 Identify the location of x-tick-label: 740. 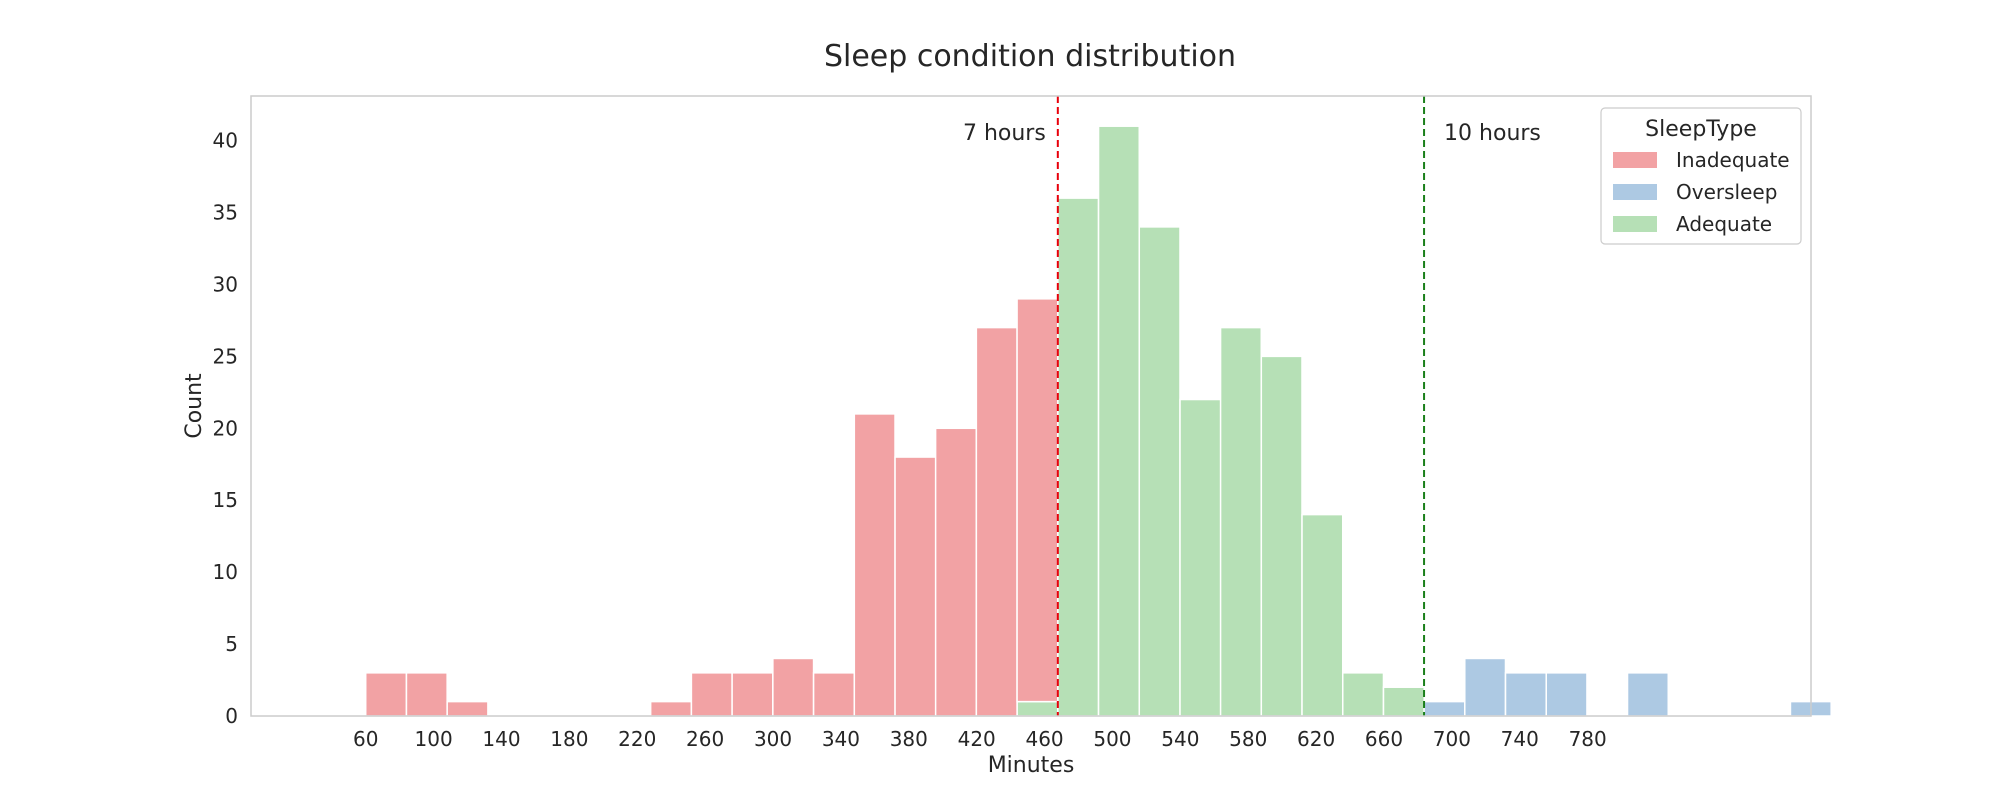
(1520, 739).